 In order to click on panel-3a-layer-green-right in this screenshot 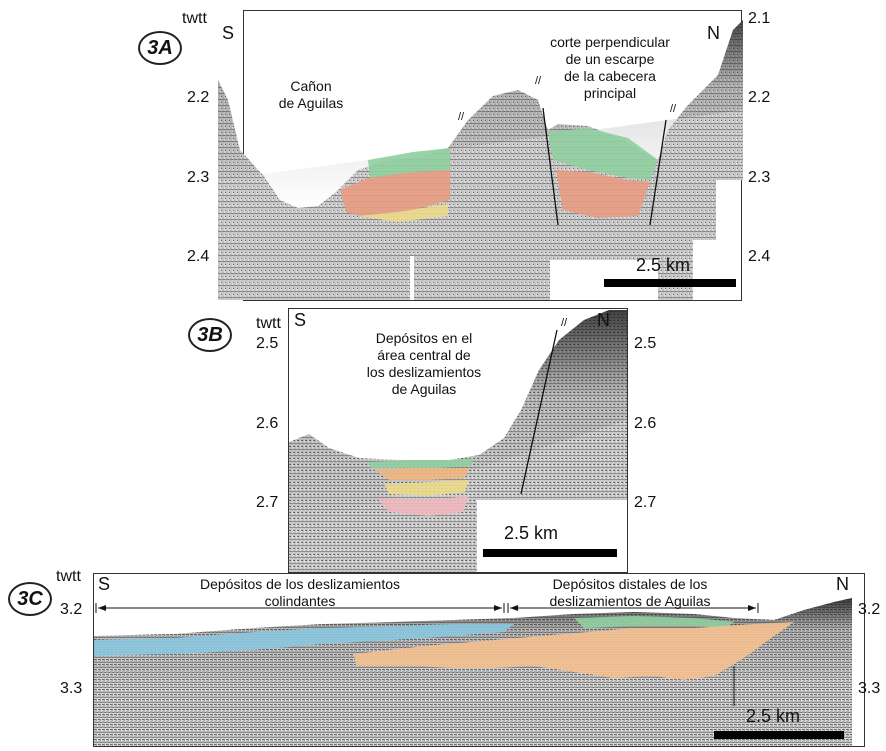, I will do `click(603, 154)`.